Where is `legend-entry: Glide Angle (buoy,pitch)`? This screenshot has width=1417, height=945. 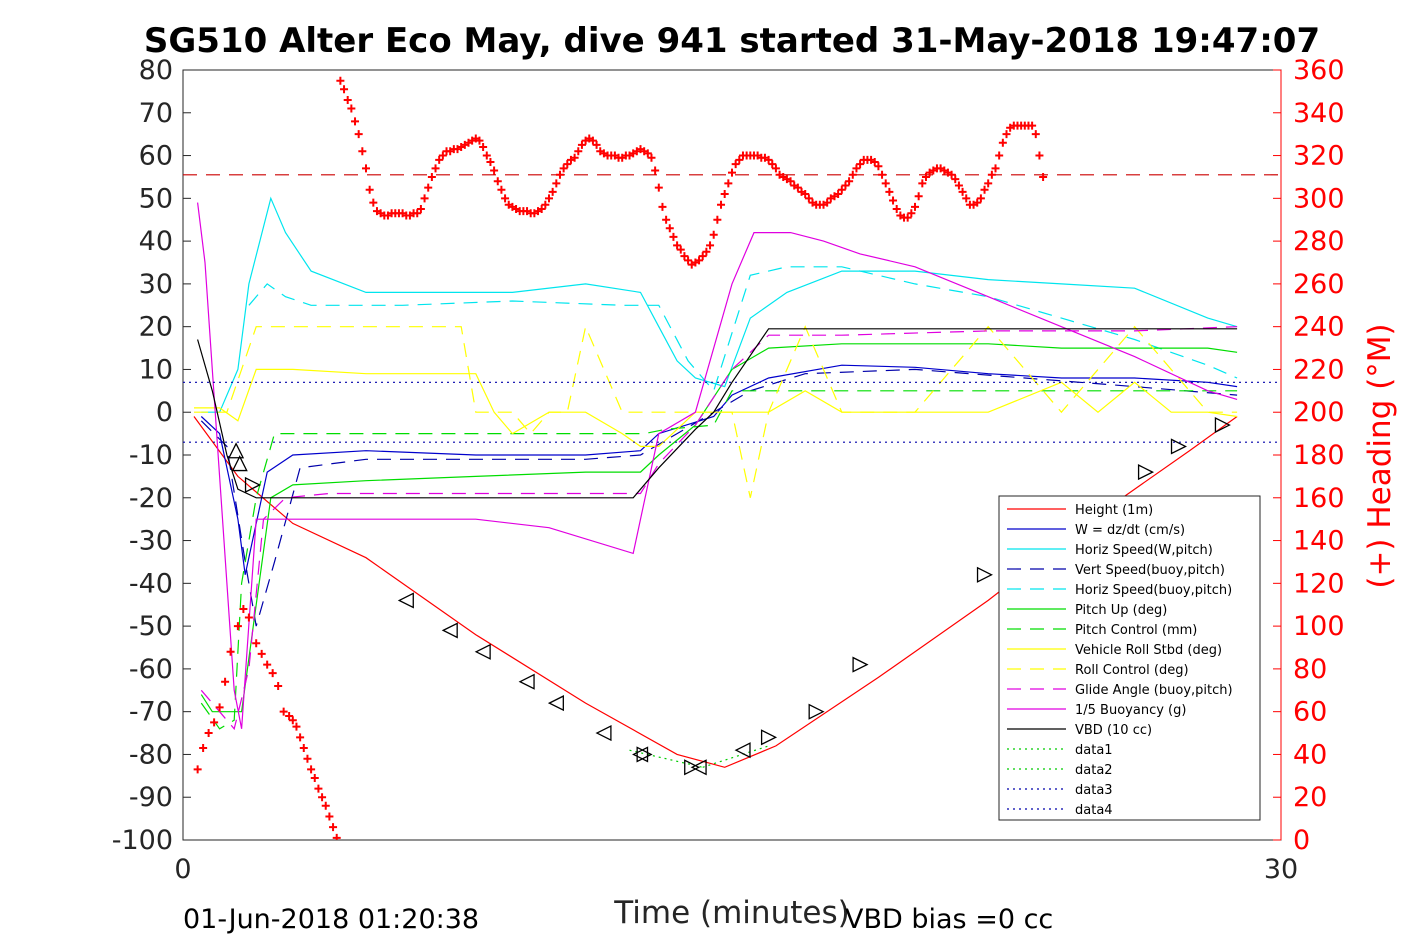 legend-entry: Glide Angle (buoy,pitch) is located at coordinates (1154, 690).